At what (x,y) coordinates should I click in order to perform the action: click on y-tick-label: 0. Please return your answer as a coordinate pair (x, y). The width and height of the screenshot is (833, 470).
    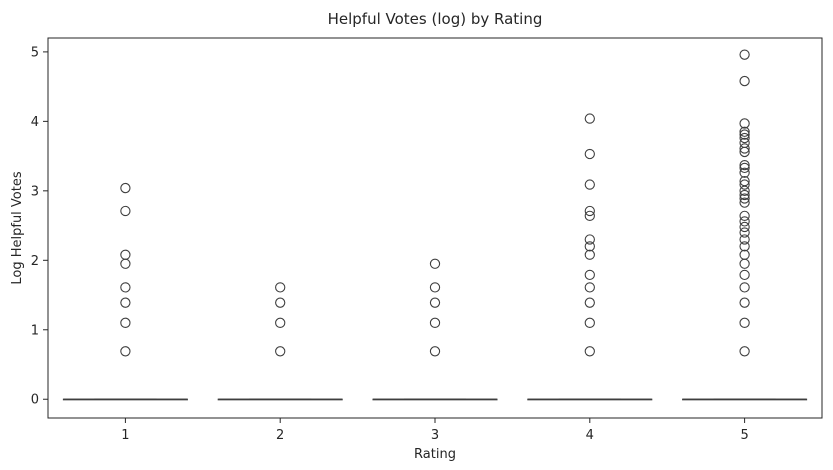
    Looking at the image, I should click on (35, 400).